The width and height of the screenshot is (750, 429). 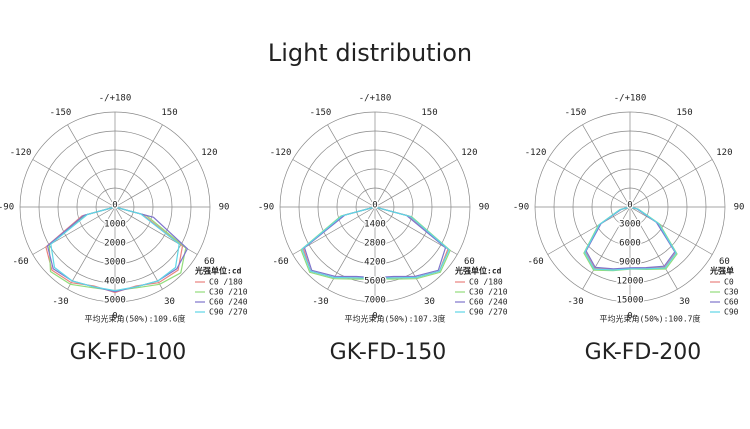 I want to click on legend-label: C60 /240, so click(x=228, y=302).